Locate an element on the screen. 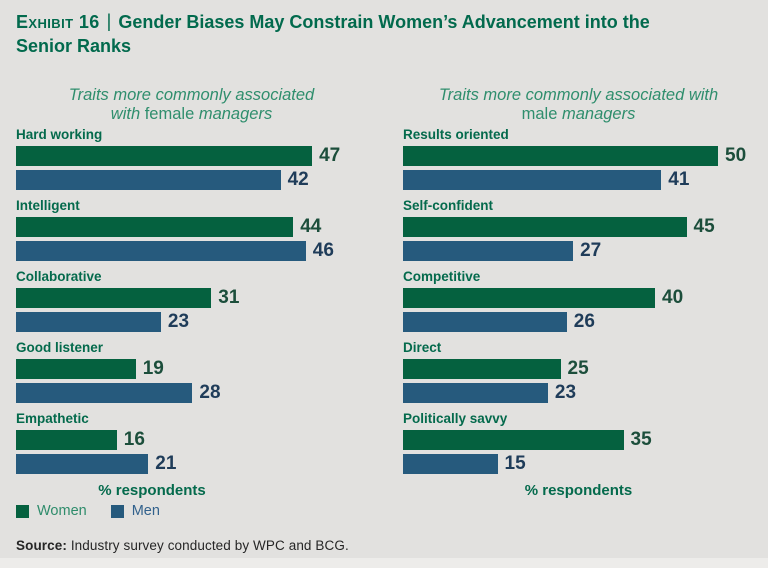  men-bar-line: 42 is located at coordinates (191, 180).